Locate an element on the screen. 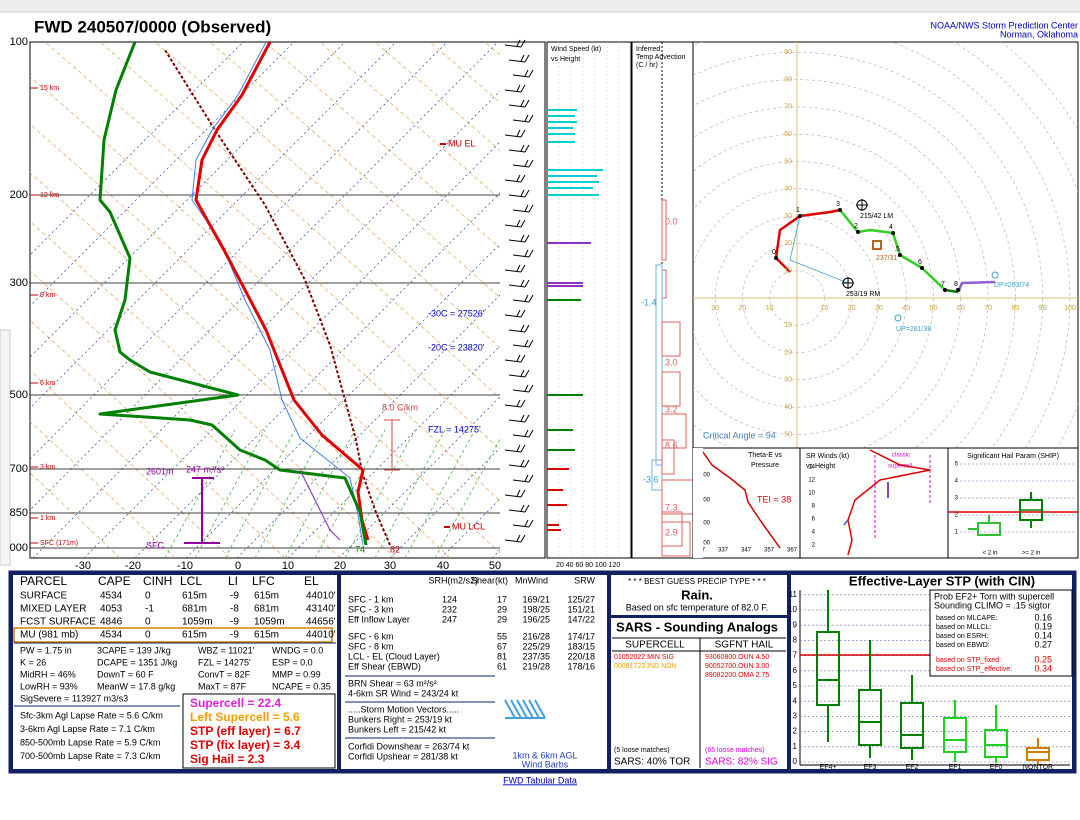  tabular-data-link: FWD Tabular Data is located at coordinates (540, 780).